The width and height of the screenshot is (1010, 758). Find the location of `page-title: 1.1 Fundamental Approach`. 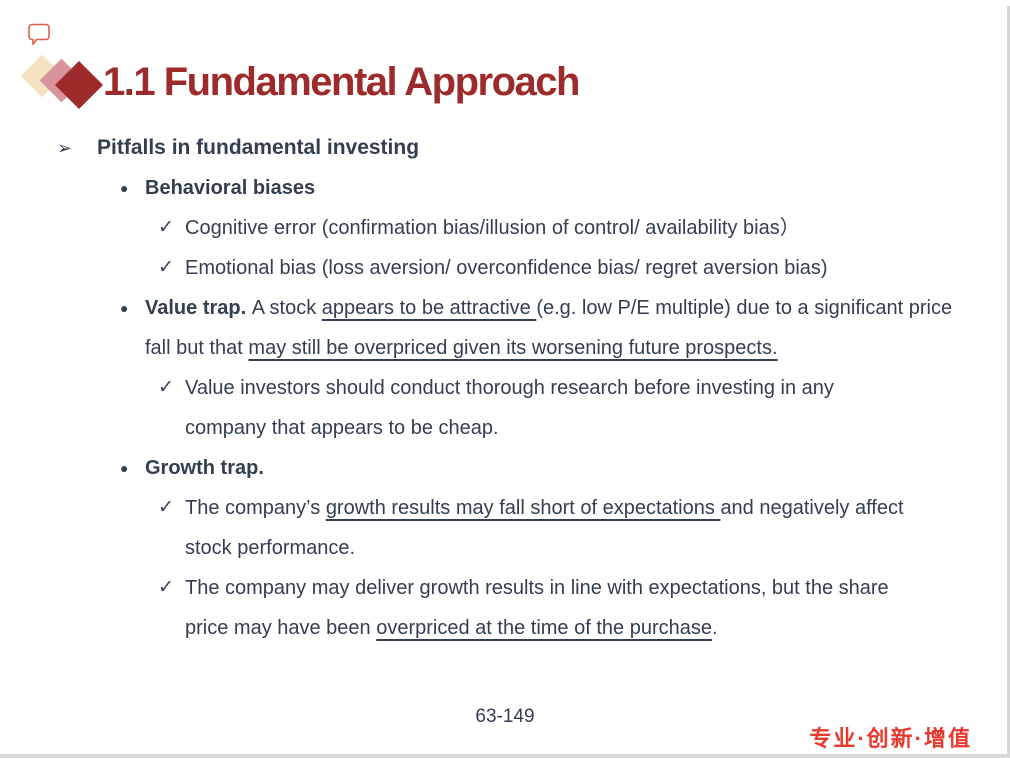

page-title: 1.1 Fundamental Approach is located at coordinates (341, 82).